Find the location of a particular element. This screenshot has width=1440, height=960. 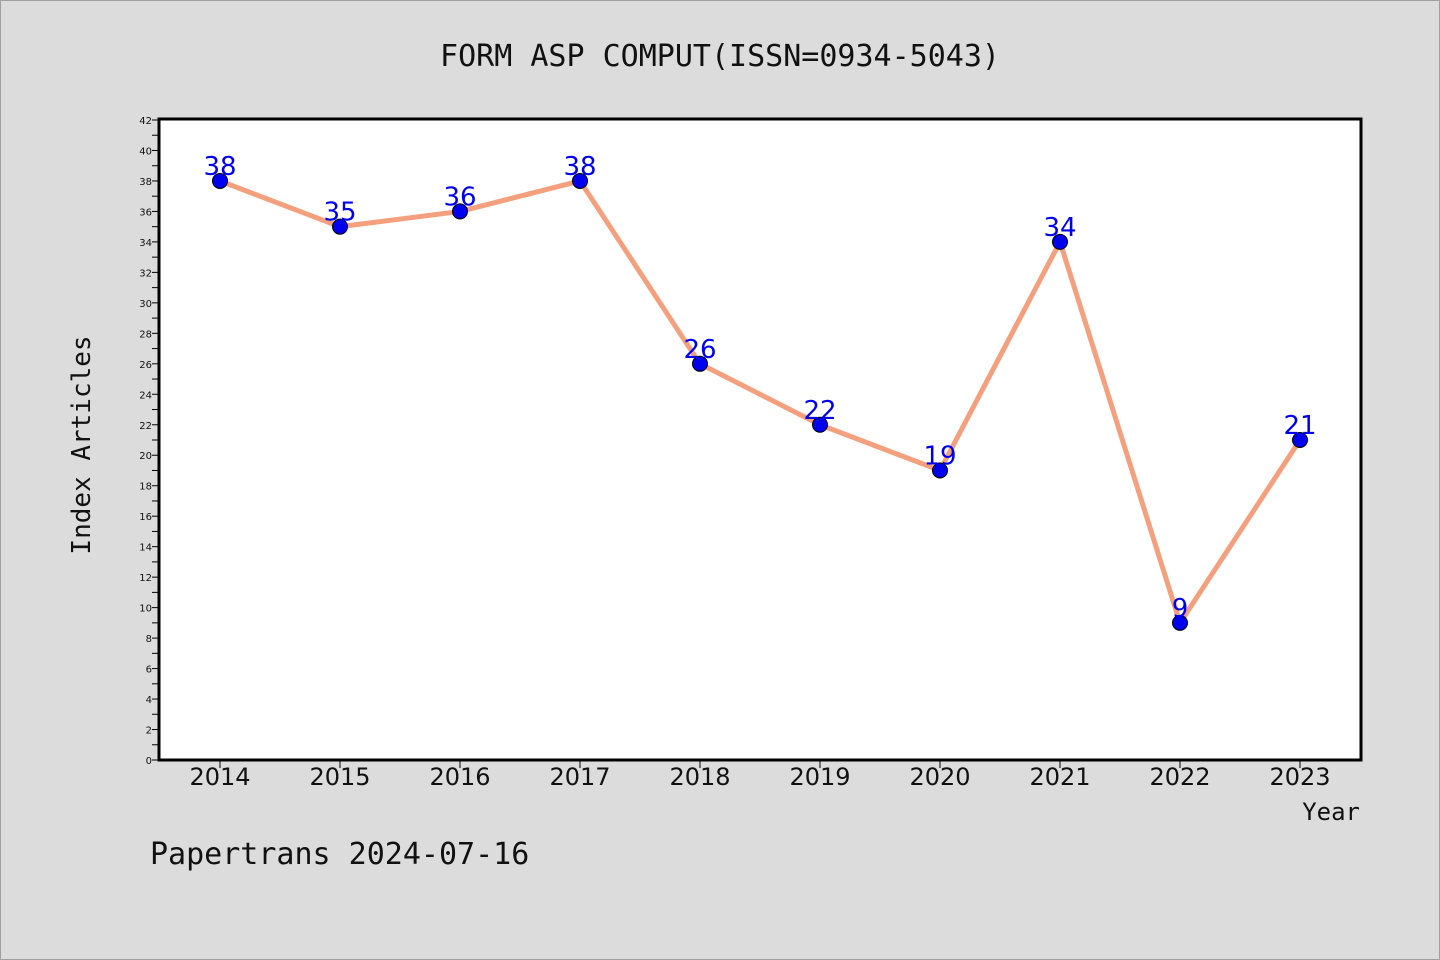

y-tick-label: 28 is located at coordinates (145, 334).